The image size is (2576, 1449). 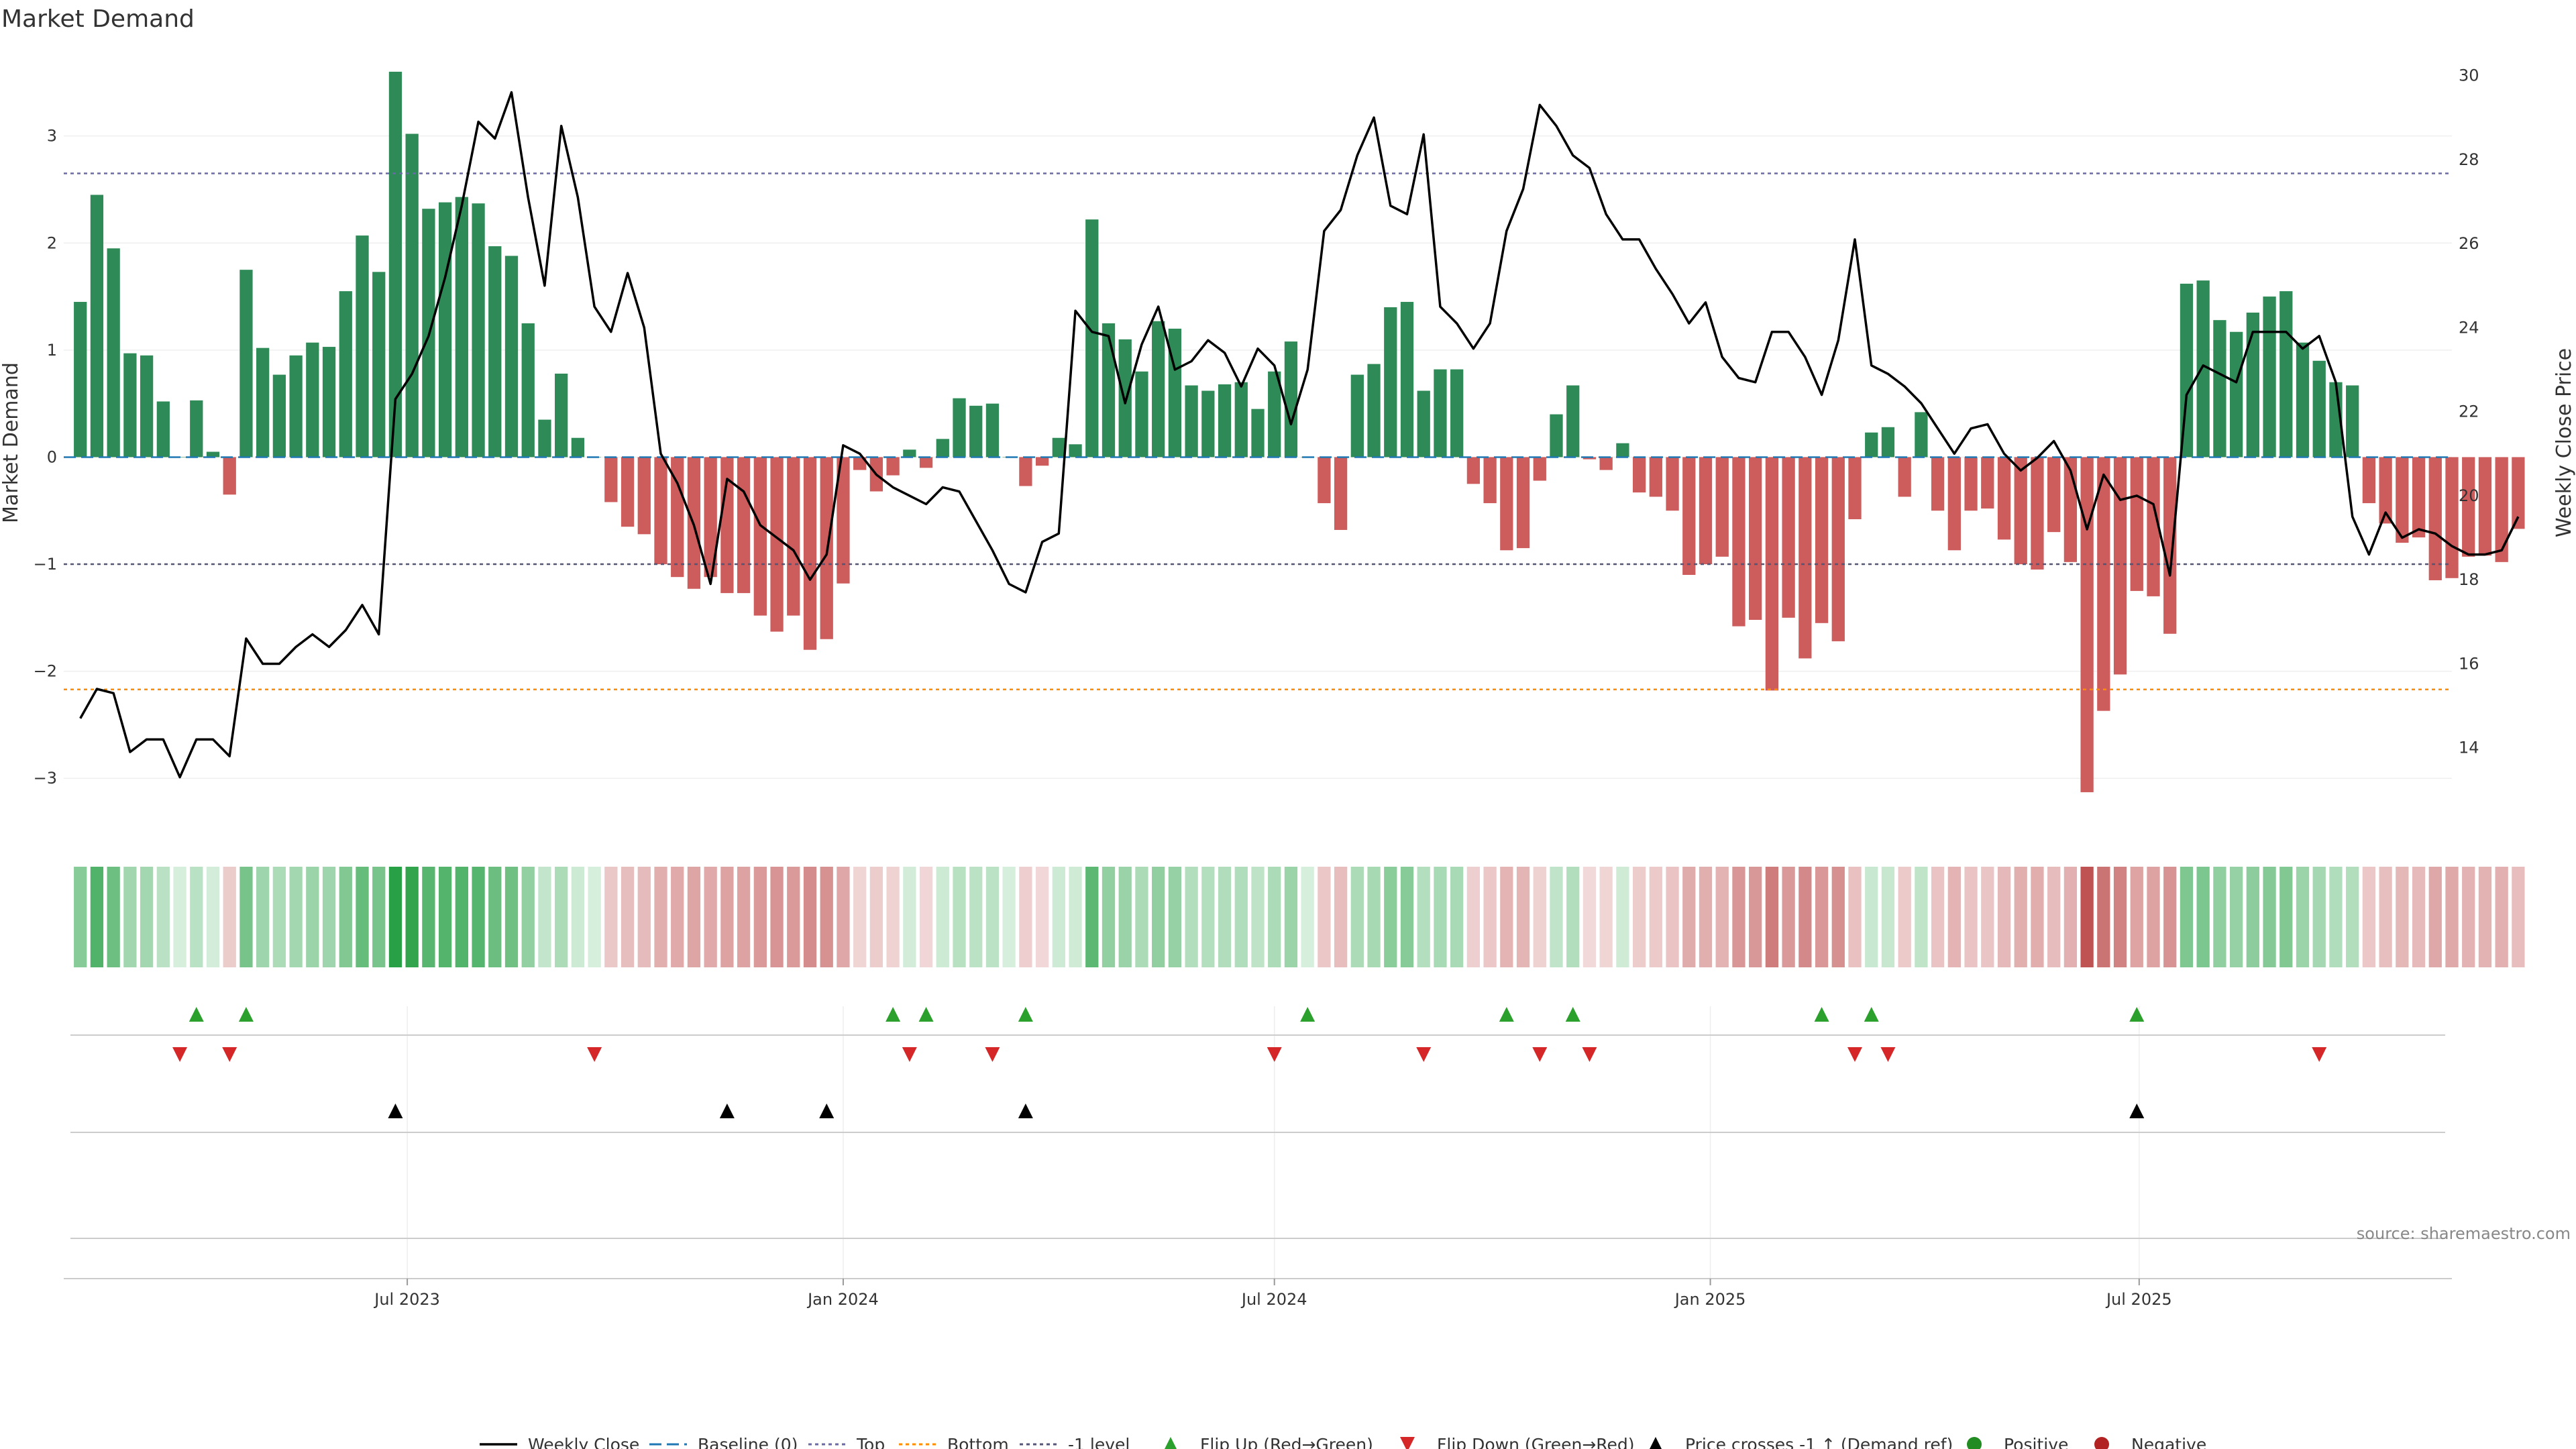 I want to click on y-axis-label: Market Demand, so click(x=11, y=442).